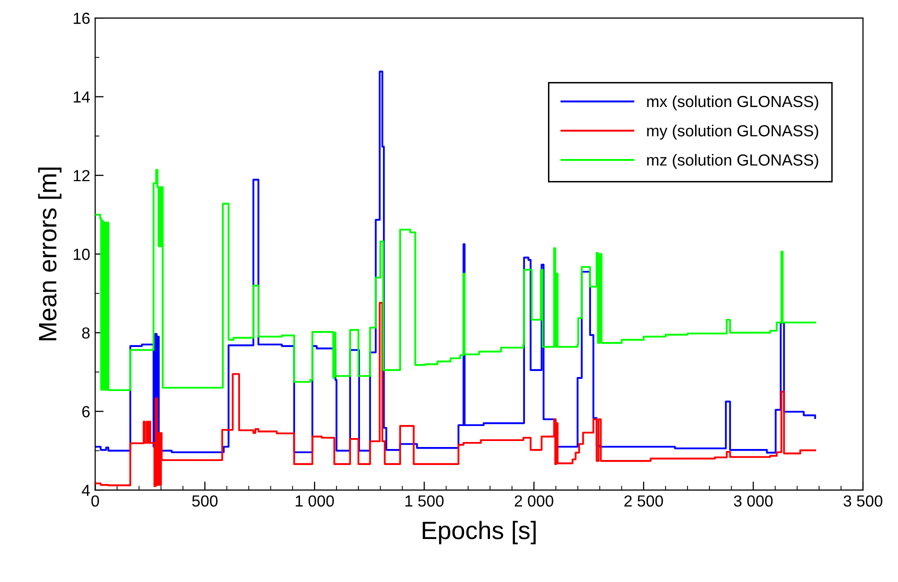  Describe the element at coordinates (863, 501) in the screenshot. I see `x-tick-label: 3 500` at that location.